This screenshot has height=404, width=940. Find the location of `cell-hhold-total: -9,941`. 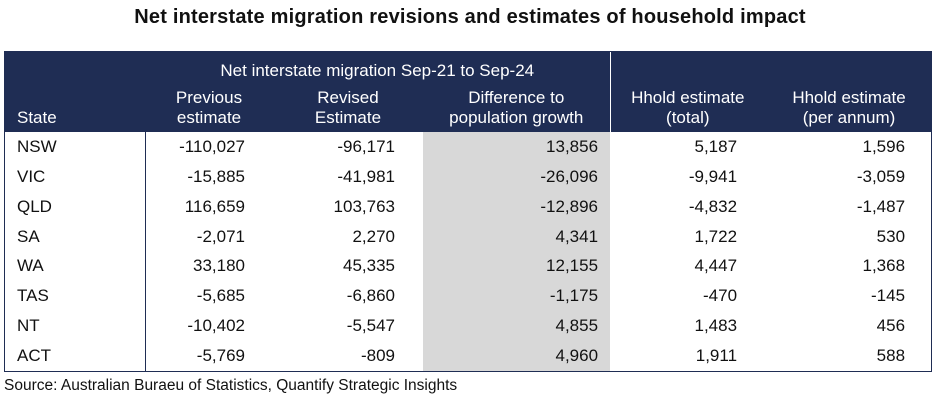

cell-hhold-total: -9,941 is located at coordinates (713, 176).